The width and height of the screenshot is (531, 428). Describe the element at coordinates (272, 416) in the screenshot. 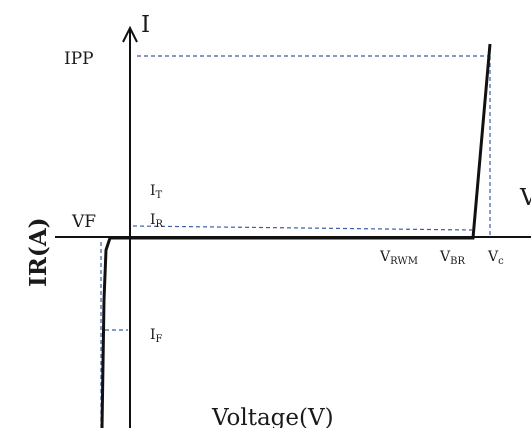

I see `x-axis-title: Voltage(V)` at that location.